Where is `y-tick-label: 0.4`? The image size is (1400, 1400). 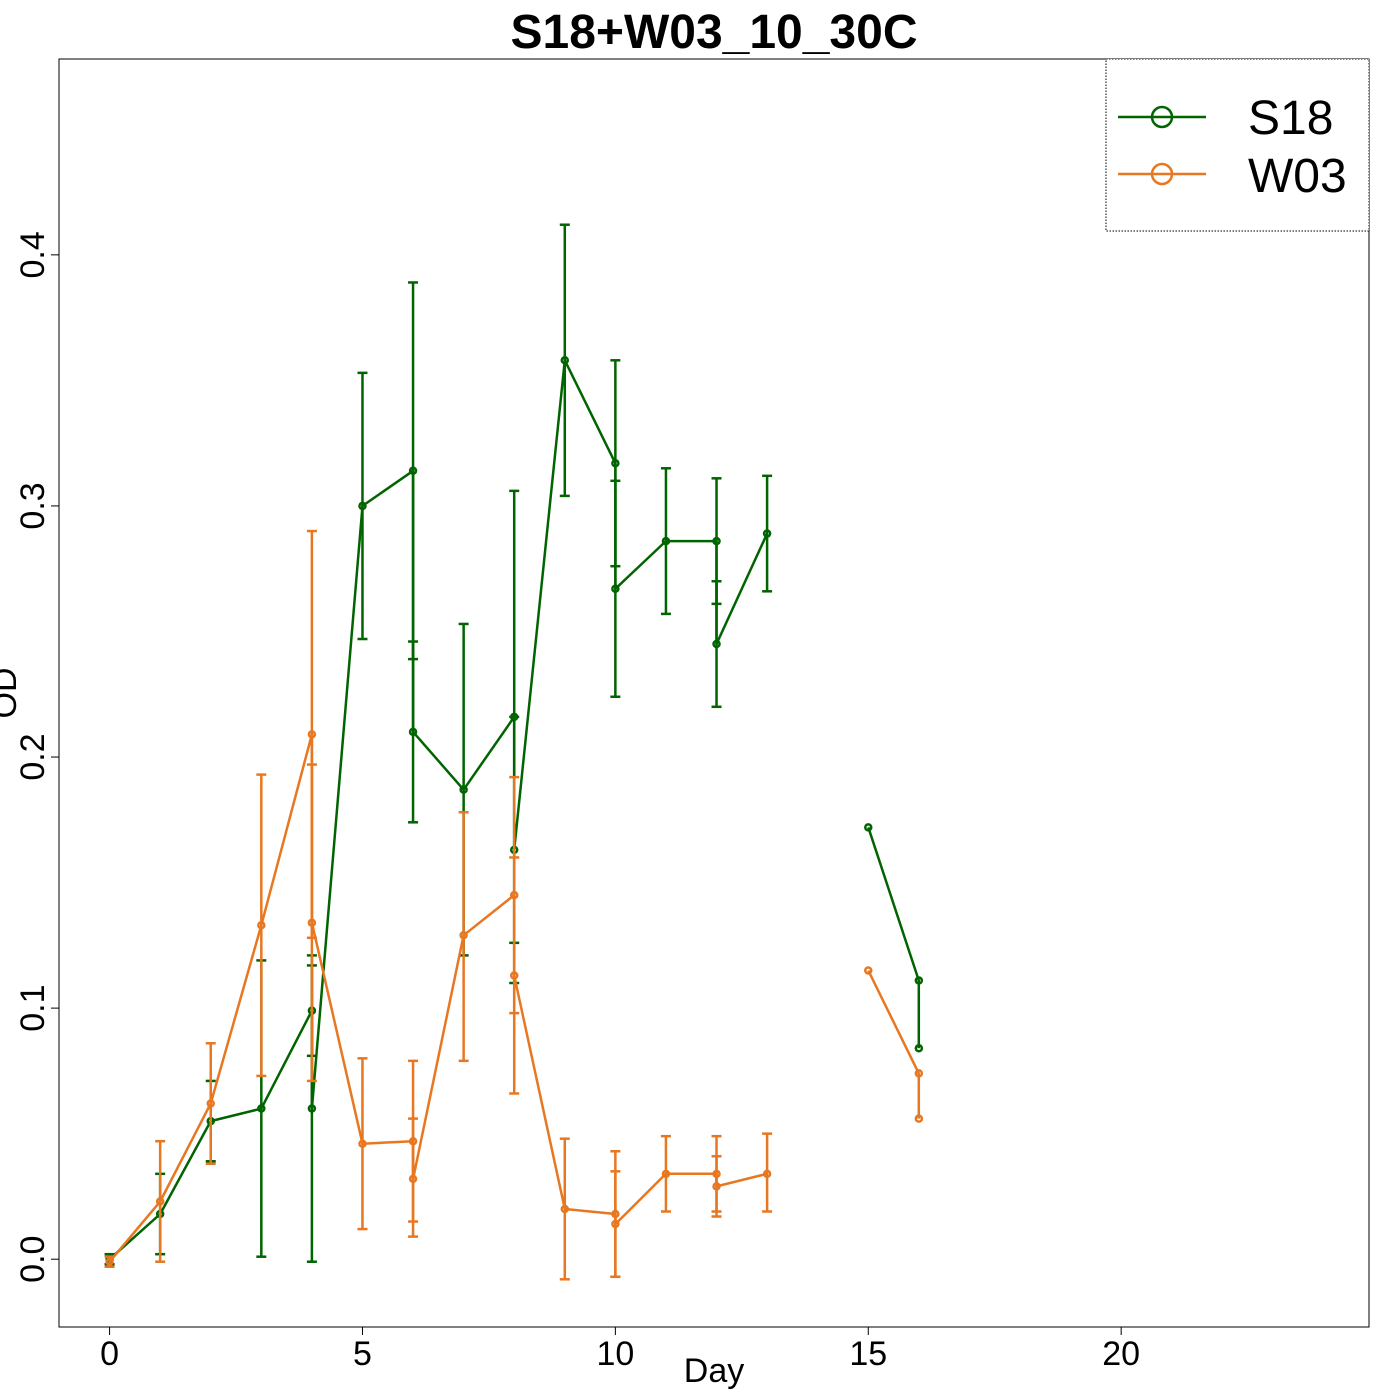
y-tick-label: 0.4 is located at coordinates (33, 254).